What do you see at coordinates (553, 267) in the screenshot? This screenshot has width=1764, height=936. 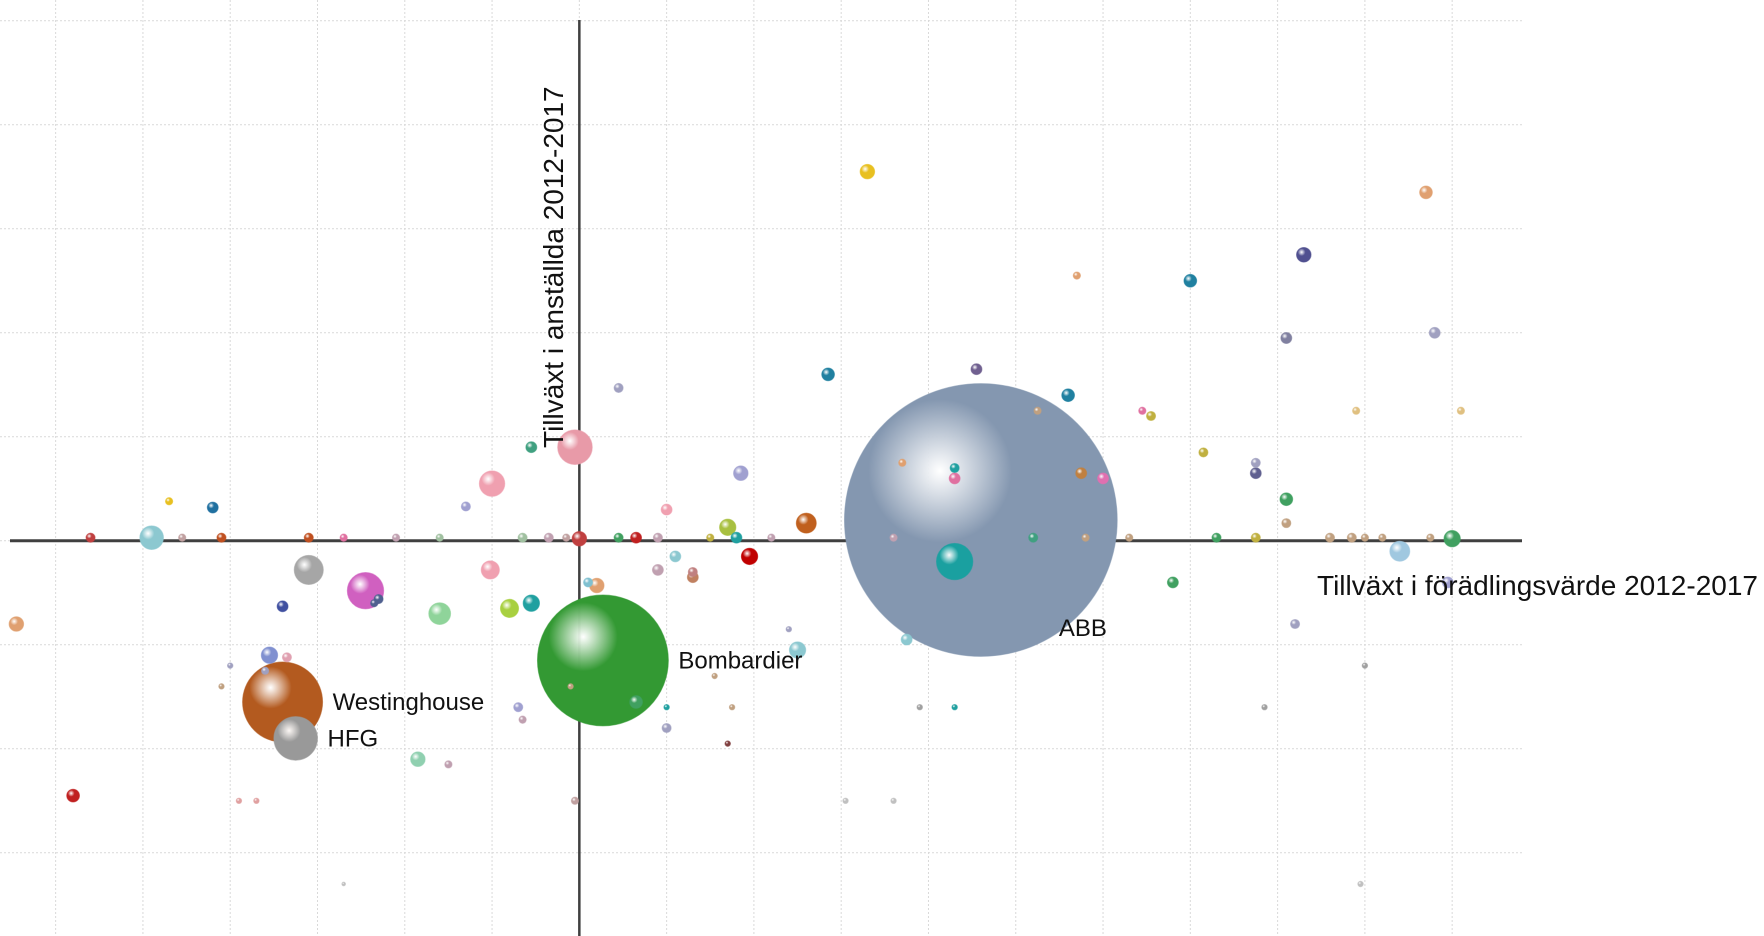 I see `y-axis-label: Tillväxt i anställda 2012-2017` at bounding box center [553, 267].